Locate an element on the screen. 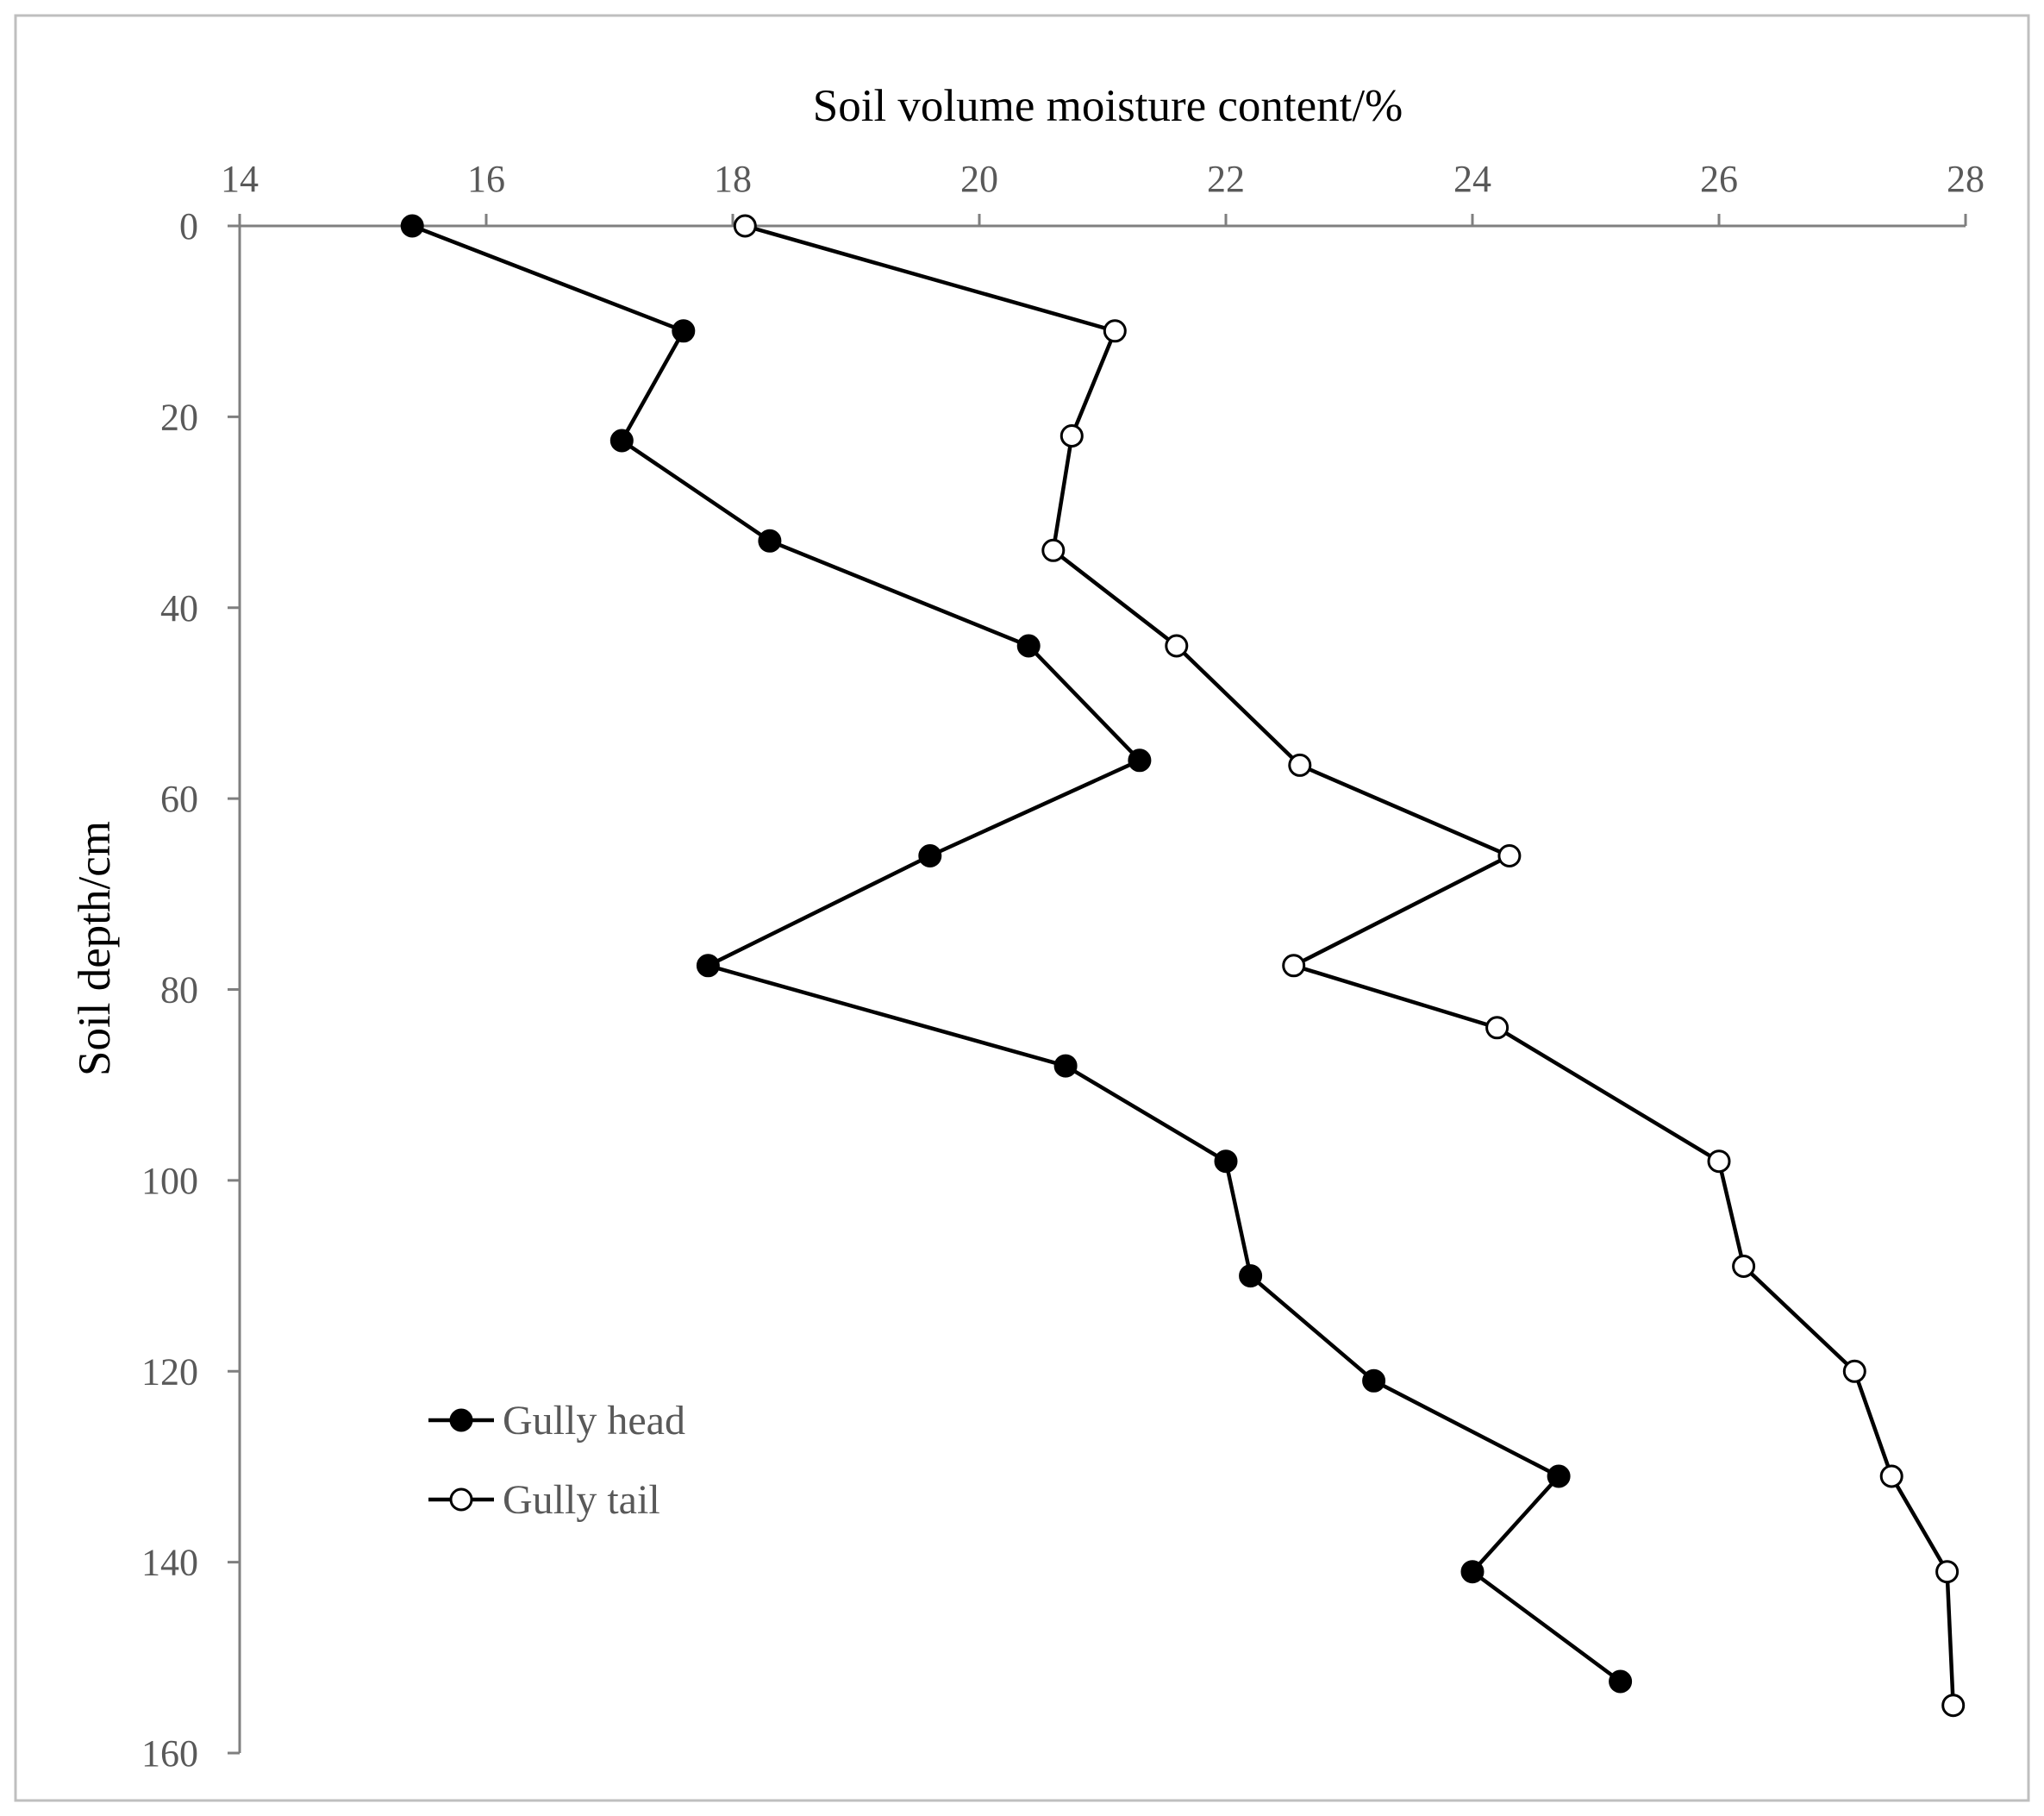 The height and width of the screenshot is (1816, 2044). y-axis-title: Soil depth/cm is located at coordinates (95, 949).